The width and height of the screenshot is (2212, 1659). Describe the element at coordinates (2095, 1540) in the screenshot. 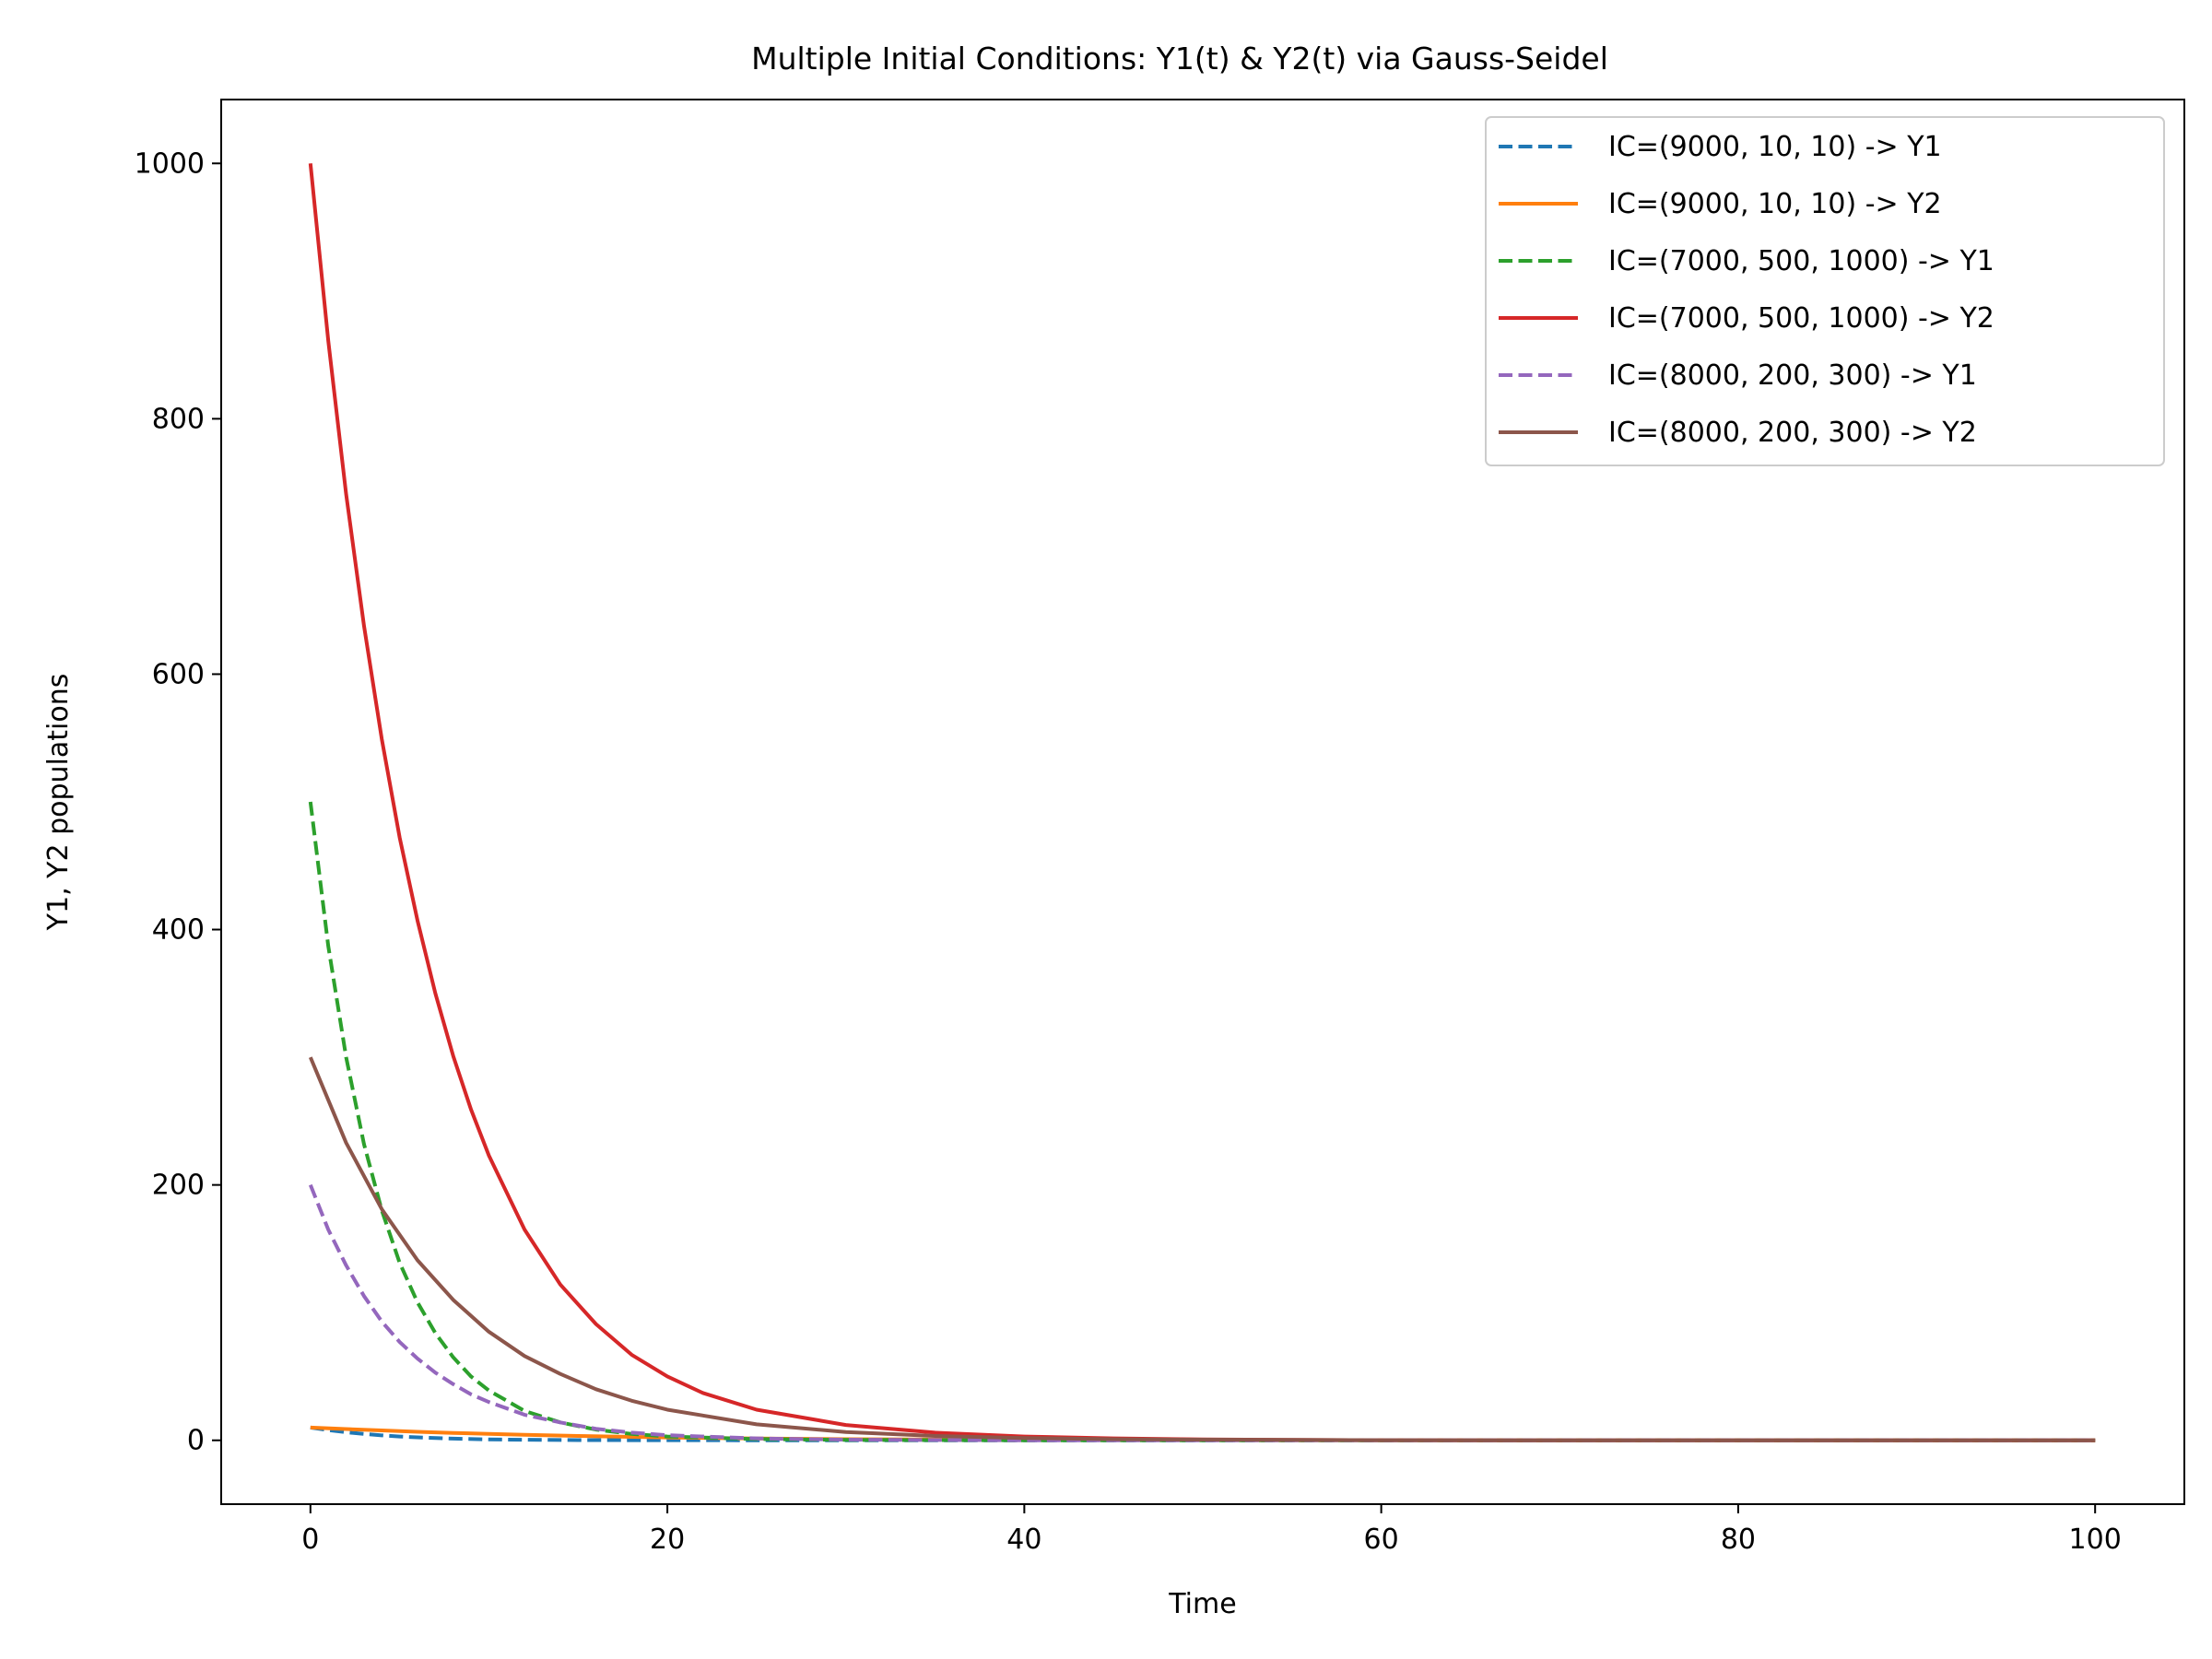

I see `x-tick-label: 100` at that location.